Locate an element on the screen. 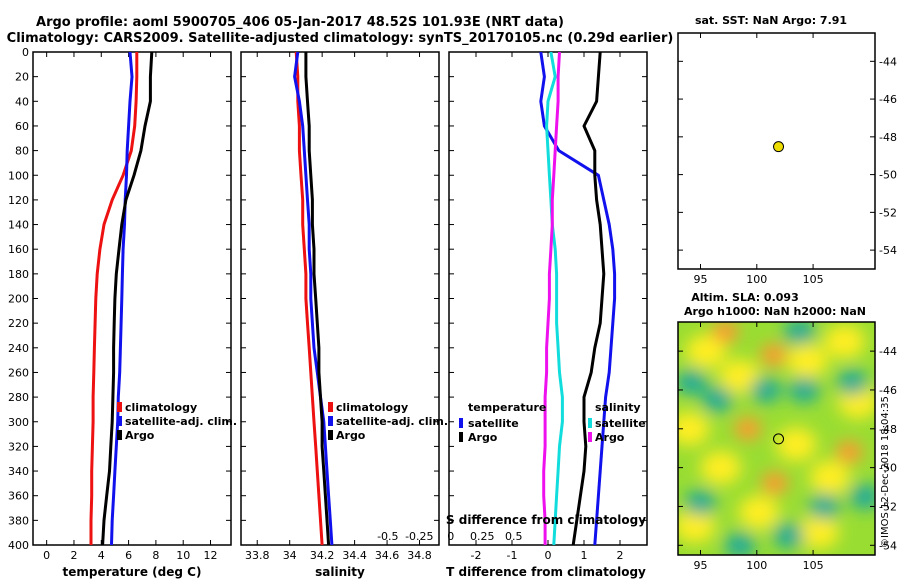 This screenshot has width=900, height=580. sst_map-xtick-label: 95 is located at coordinates (701, 279).